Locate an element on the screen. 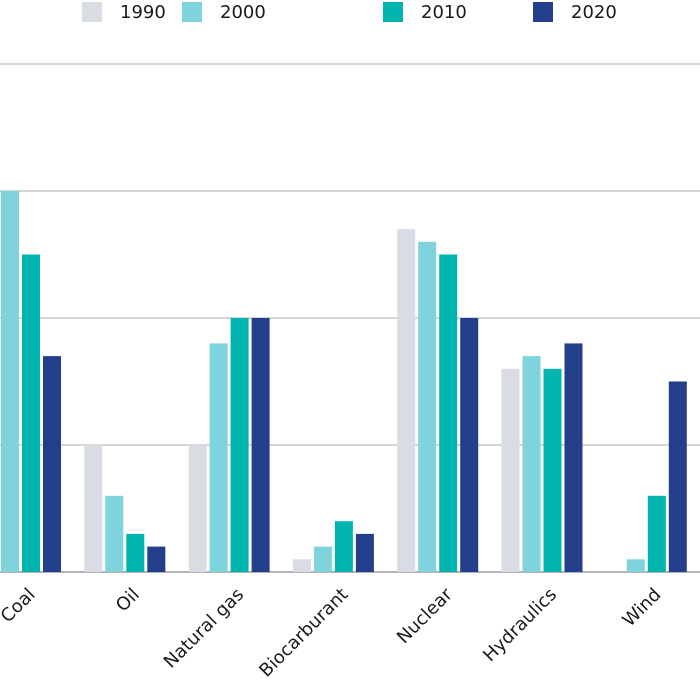 This screenshot has width=700, height=700. legend-label: 1990 is located at coordinates (143, 12).